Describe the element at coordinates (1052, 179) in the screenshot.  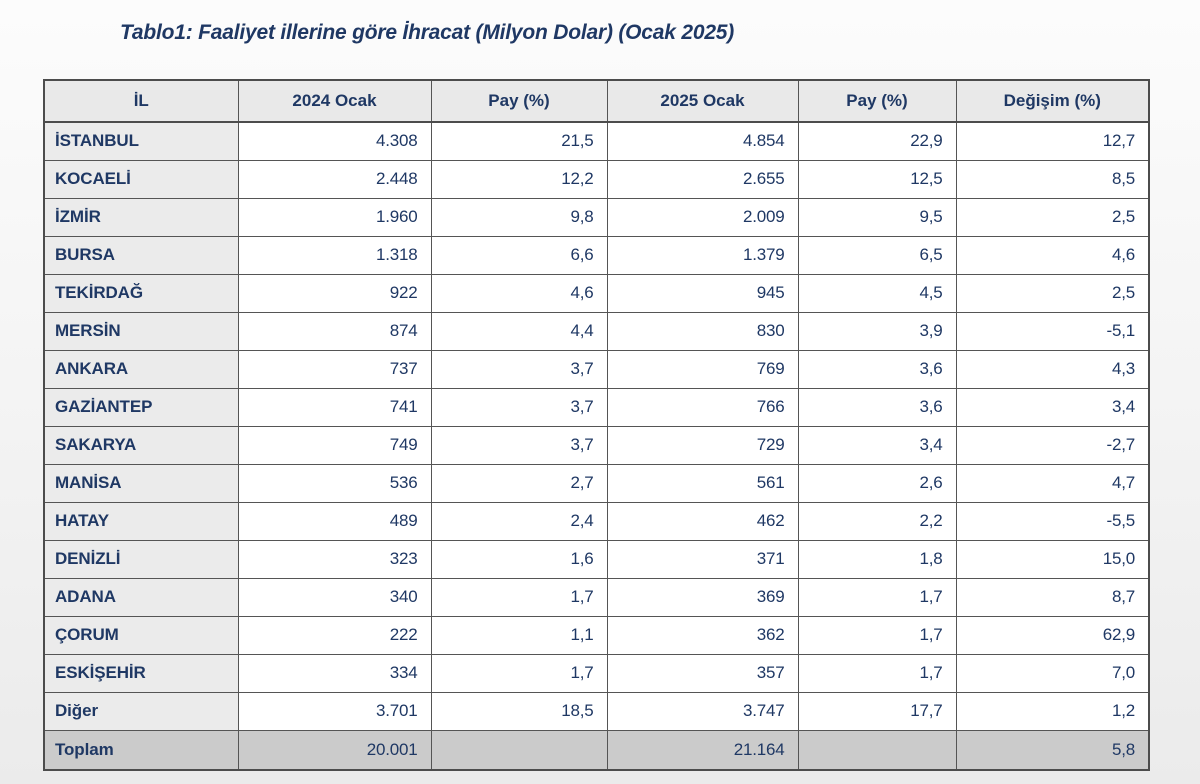
I see `cell-degisim: 8,5` at that location.